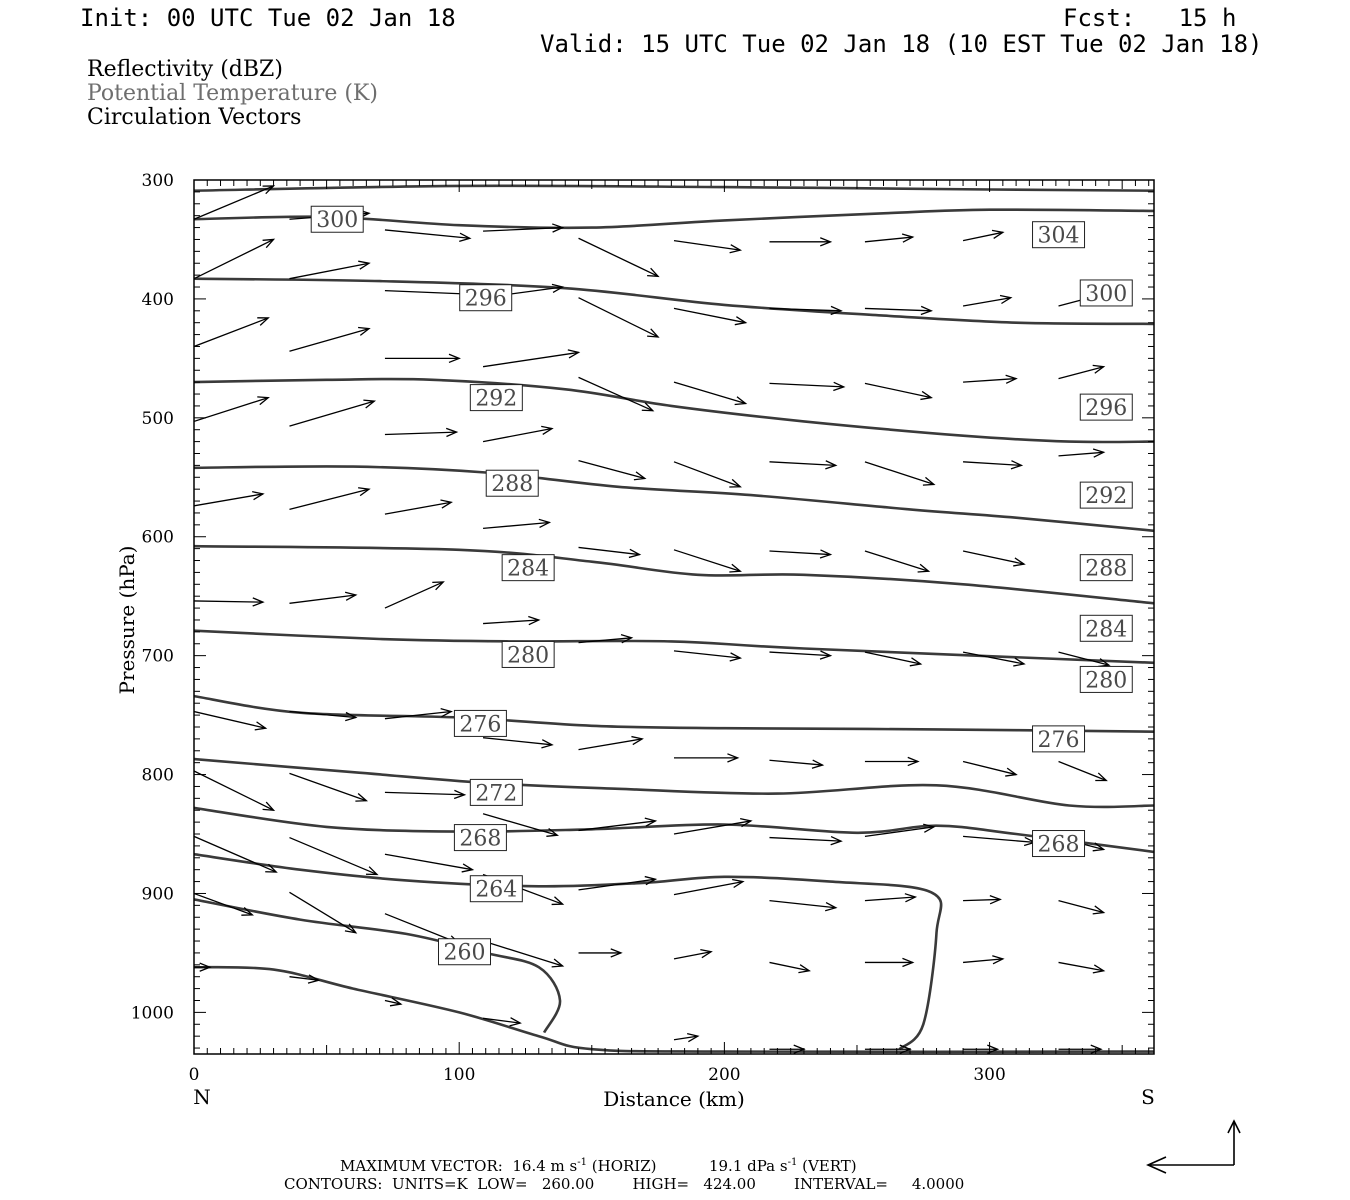  Describe the element at coordinates (496, 792) in the screenshot. I see `contour-label: 272` at that location.